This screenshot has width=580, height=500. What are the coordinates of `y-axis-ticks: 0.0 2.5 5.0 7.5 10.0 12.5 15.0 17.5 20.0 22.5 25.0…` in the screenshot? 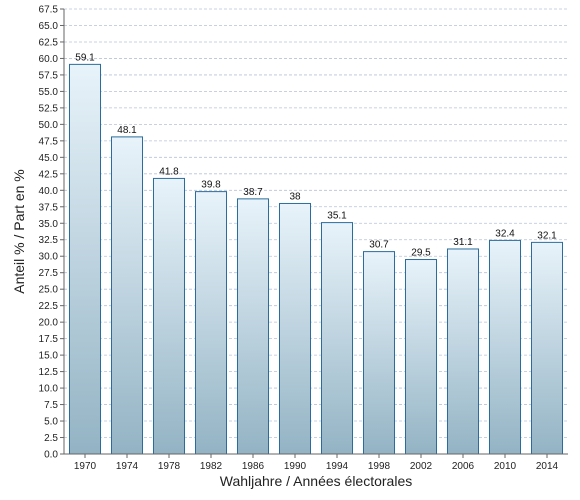 It's located at (51, 233).